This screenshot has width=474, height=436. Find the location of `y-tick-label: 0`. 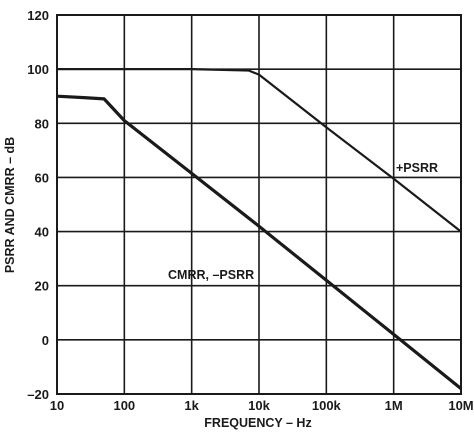

y-tick-label: 0 is located at coordinates (45, 340).